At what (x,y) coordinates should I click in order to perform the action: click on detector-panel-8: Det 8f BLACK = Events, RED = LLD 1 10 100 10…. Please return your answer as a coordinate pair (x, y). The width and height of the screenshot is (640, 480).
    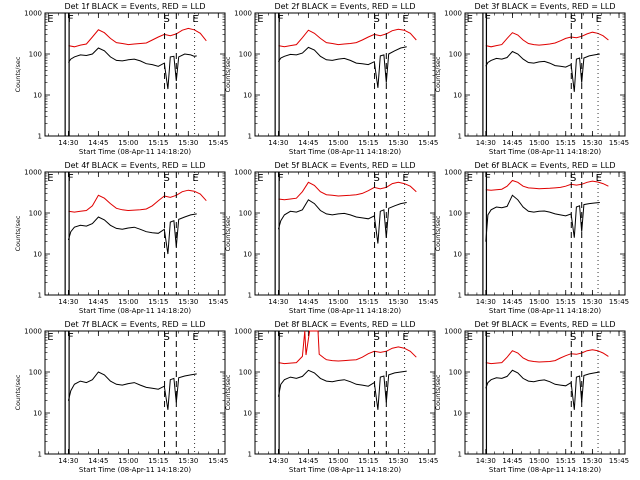
    Looking at the image, I should click on (331, 397).